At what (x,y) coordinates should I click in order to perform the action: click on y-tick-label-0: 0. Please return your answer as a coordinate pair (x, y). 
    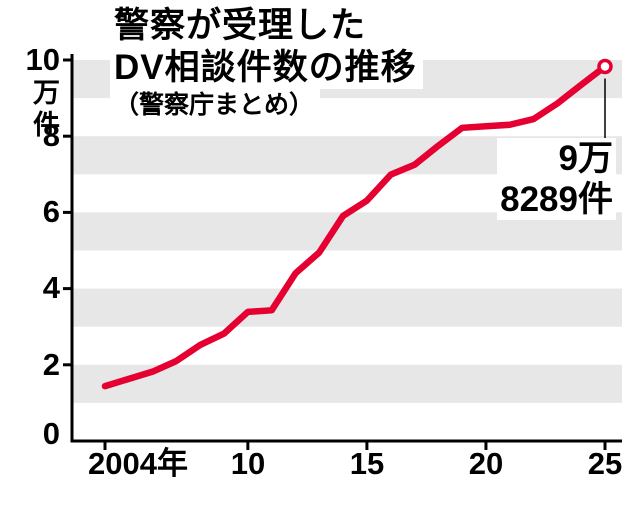
    Looking at the image, I should click on (51, 433).